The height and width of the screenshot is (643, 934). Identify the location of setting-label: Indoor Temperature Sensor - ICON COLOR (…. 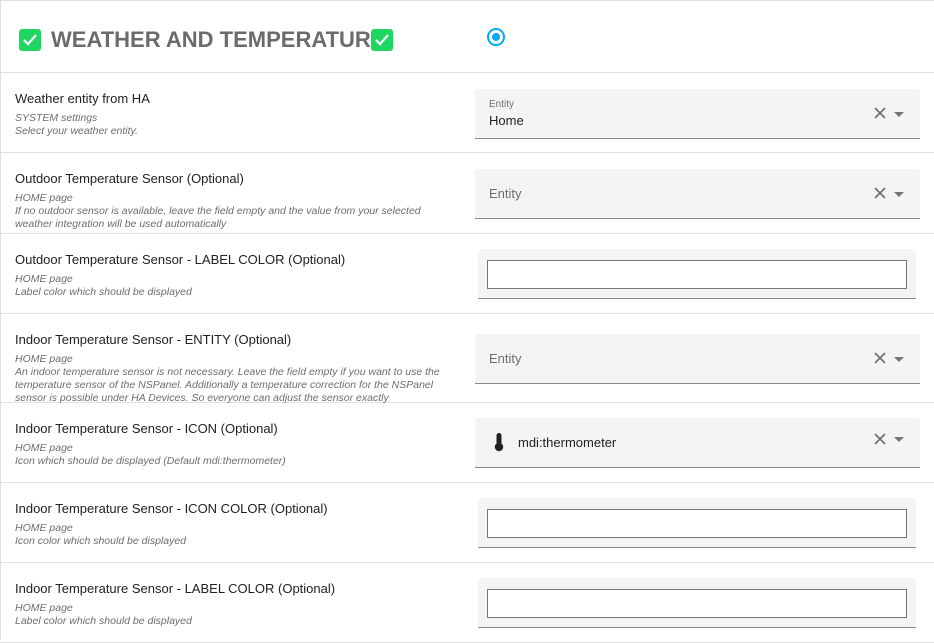
(171, 508).